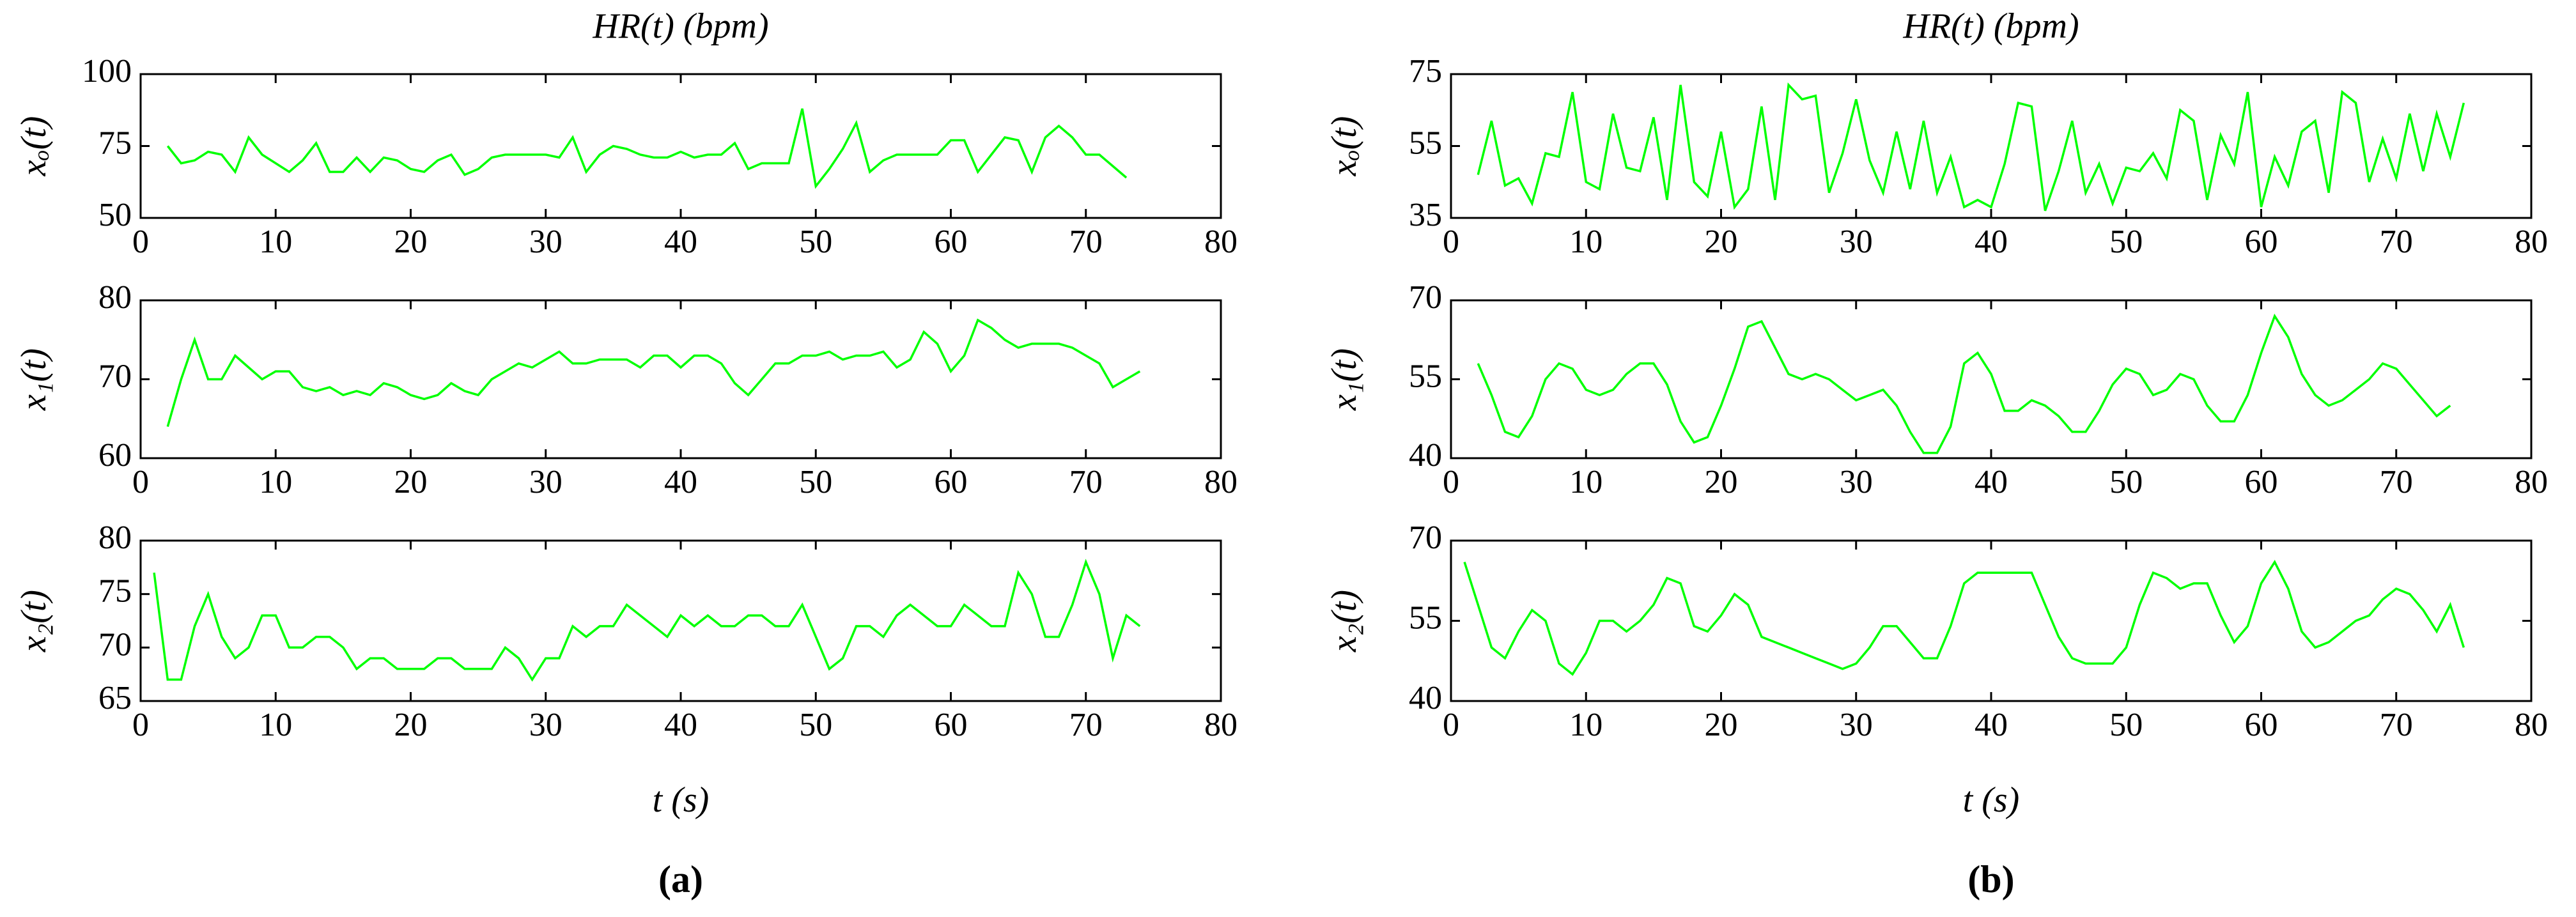 The width and height of the screenshot is (2576, 917). What do you see at coordinates (1990, 879) in the screenshot?
I see `panel-caption: (b)` at bounding box center [1990, 879].